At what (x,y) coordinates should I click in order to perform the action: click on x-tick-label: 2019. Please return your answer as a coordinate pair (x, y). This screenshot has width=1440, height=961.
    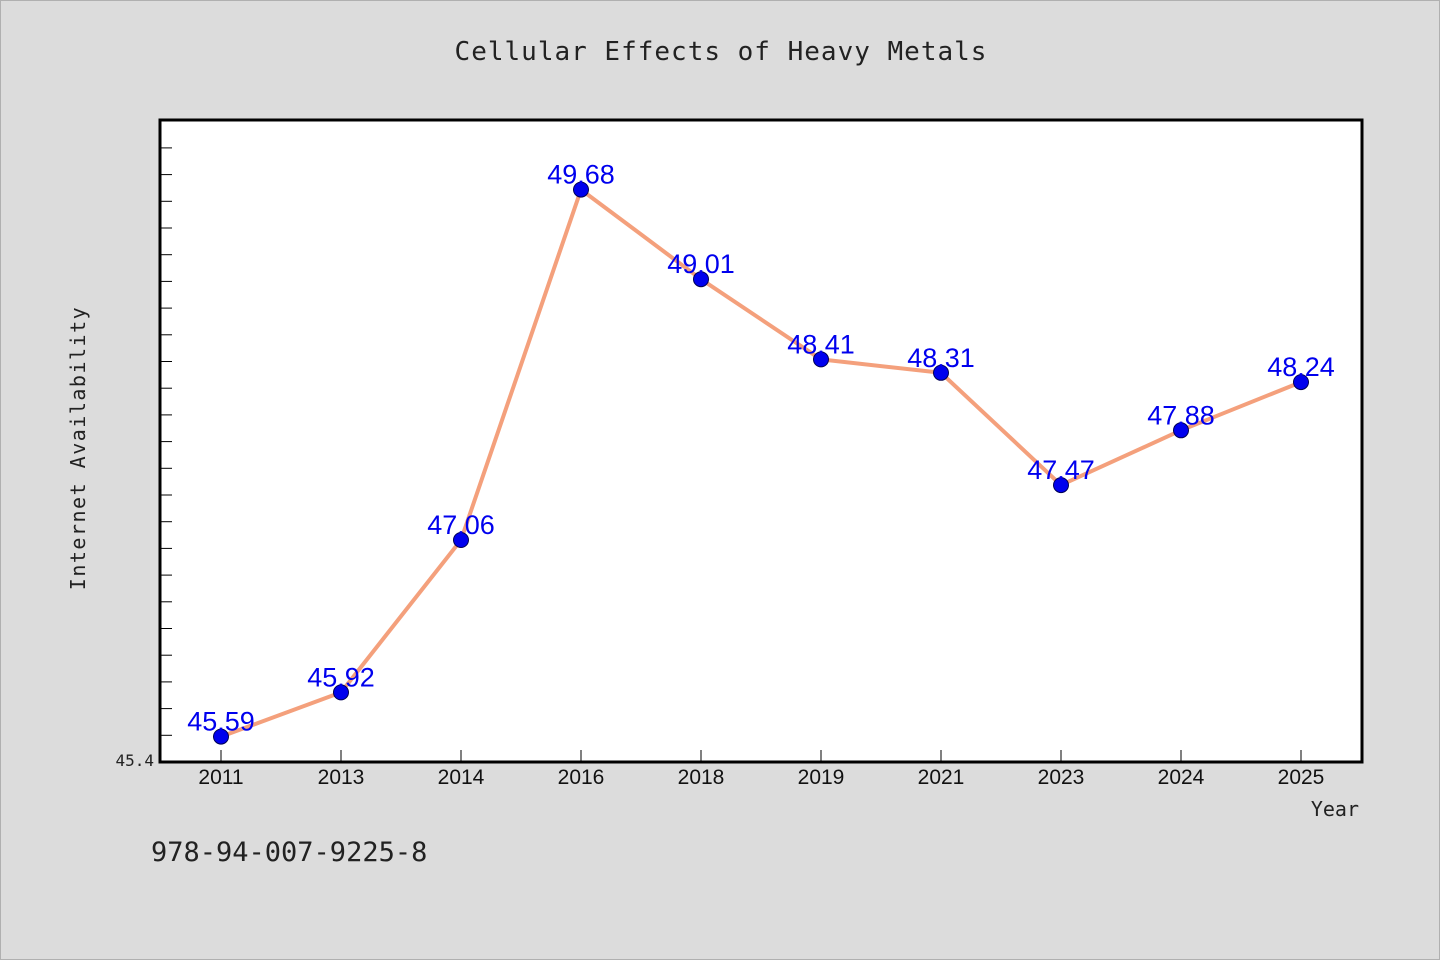
    Looking at the image, I should click on (821, 777).